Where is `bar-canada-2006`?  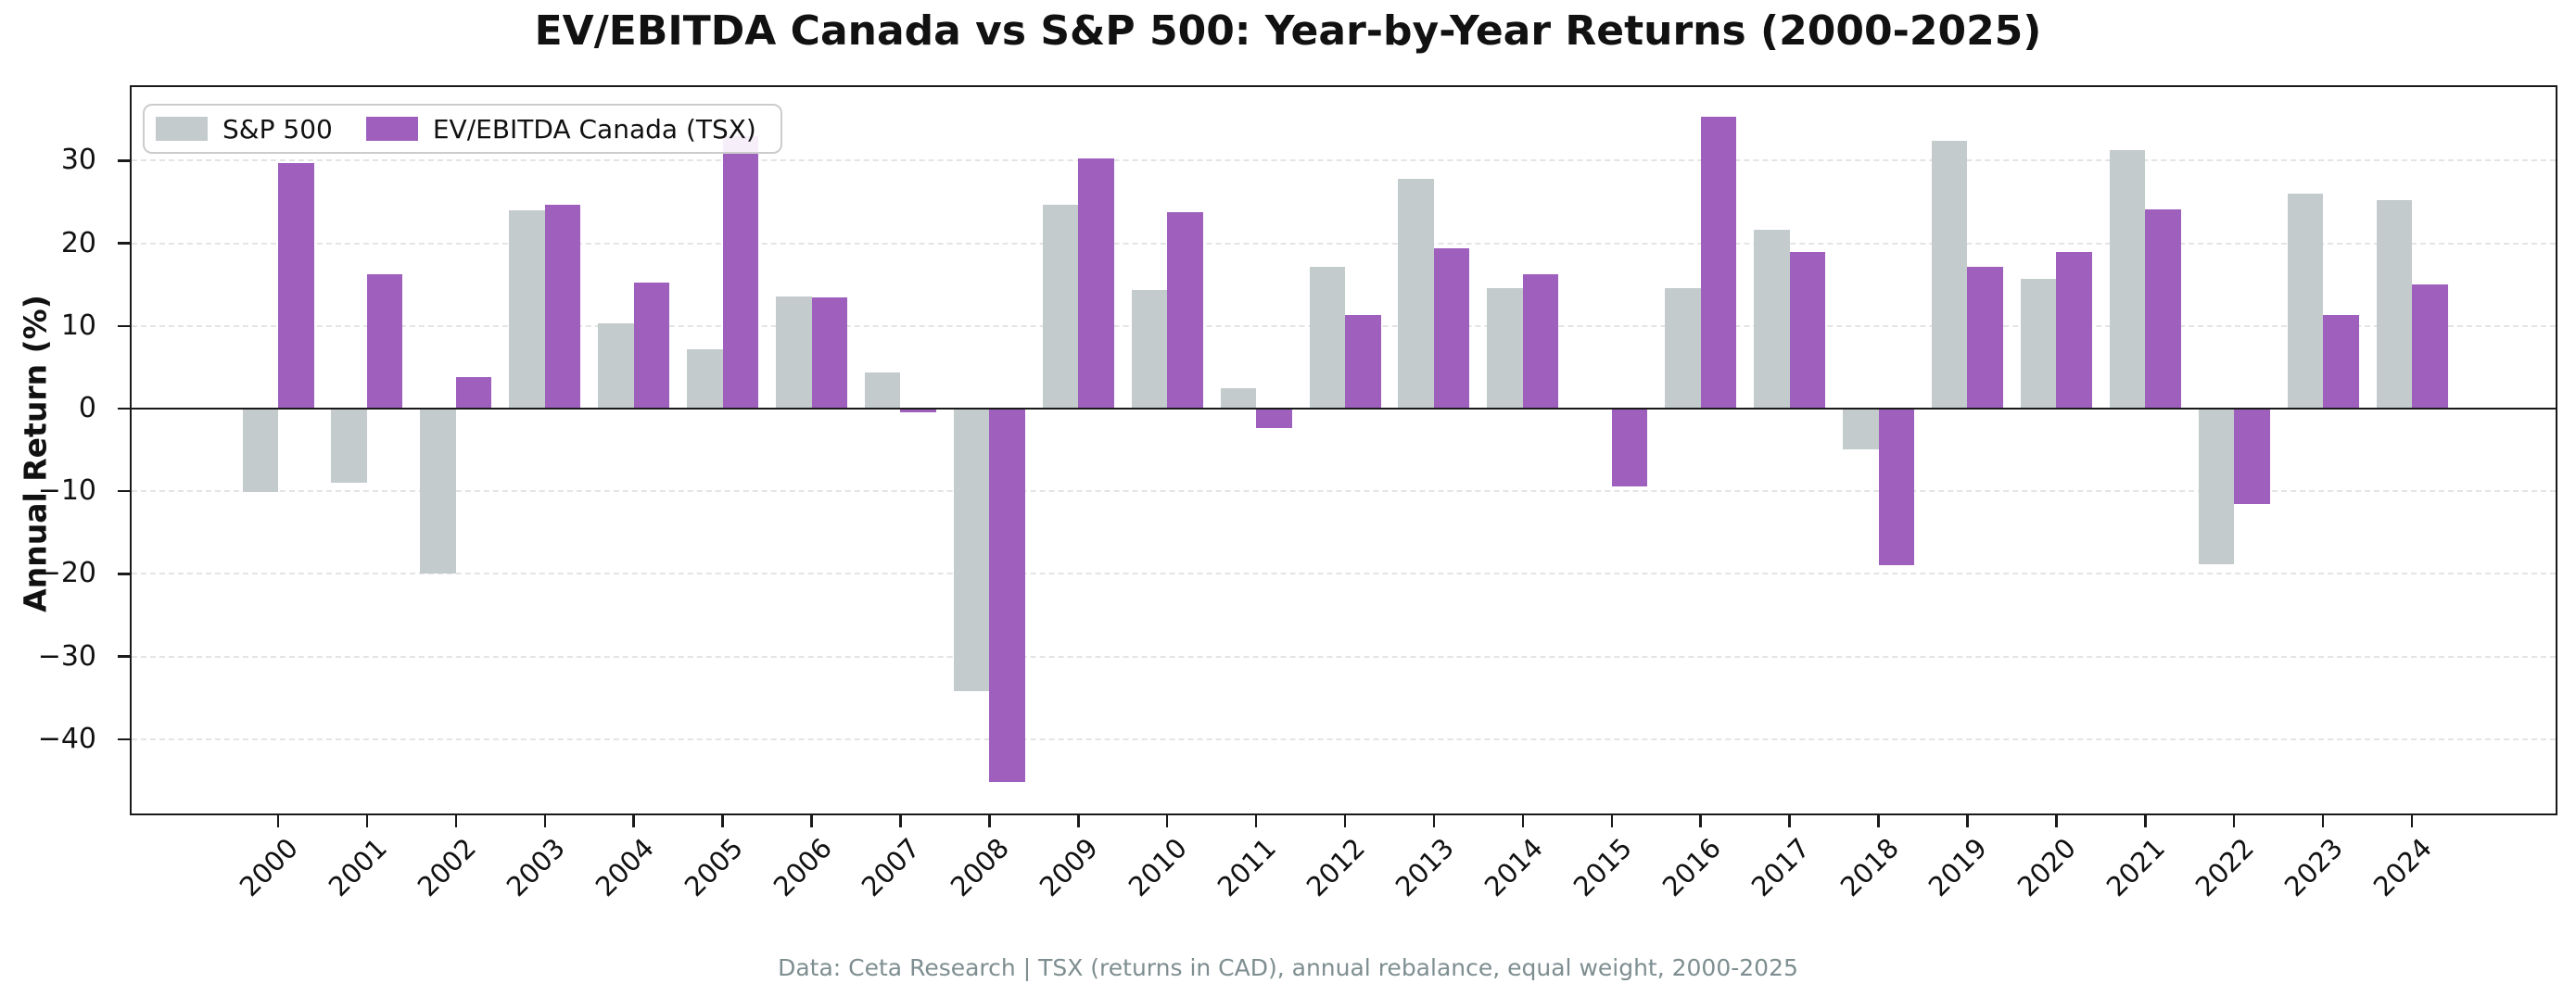 bar-canada-2006 is located at coordinates (829, 352).